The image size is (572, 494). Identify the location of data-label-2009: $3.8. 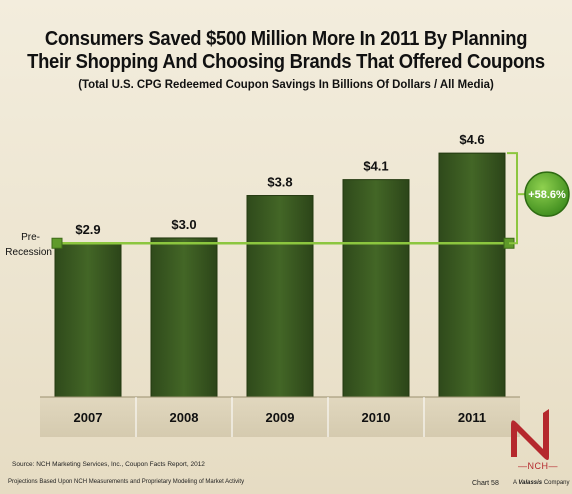
(279, 182).